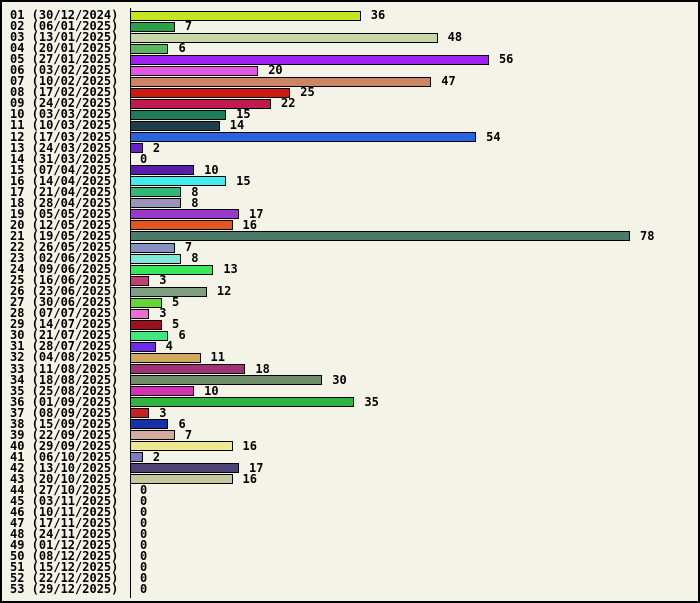 The image size is (700, 603). Describe the element at coordinates (350, 125) in the screenshot. I see `chart-row: 11 (10/03/2025) 14` at that location.